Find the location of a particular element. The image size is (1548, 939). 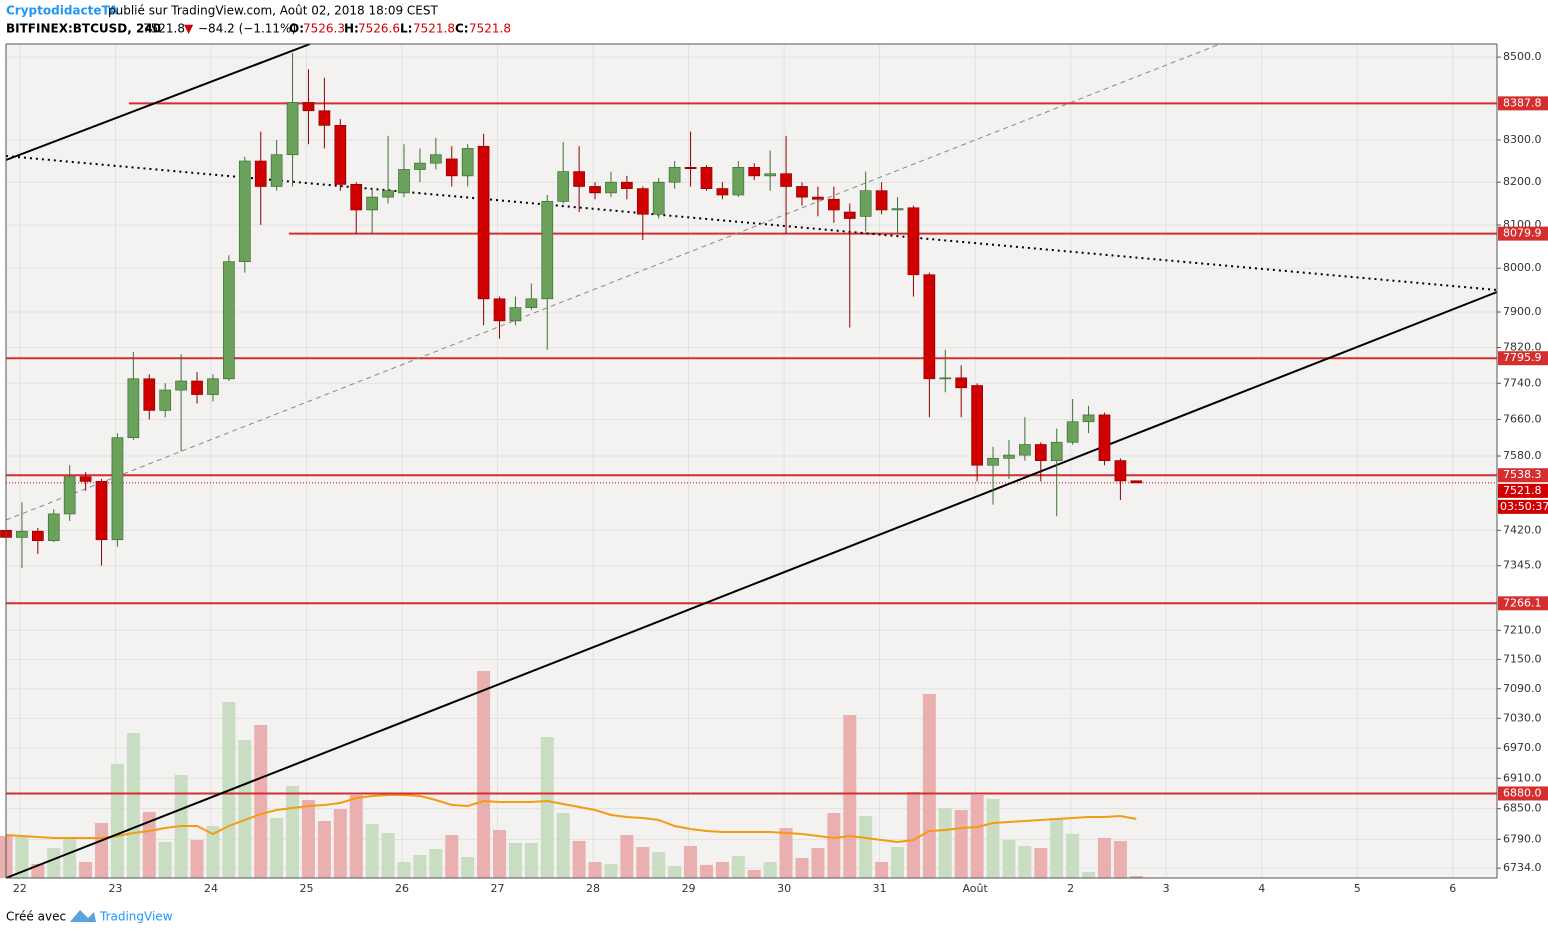

x-tick-label: 31 is located at coordinates (880, 888).